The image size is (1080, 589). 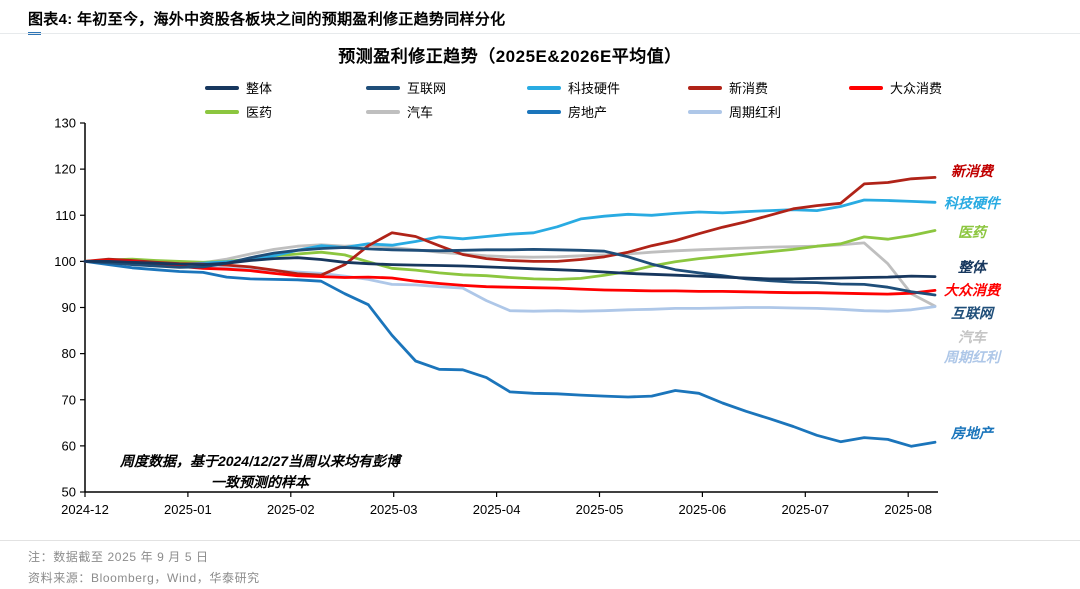 I want to click on legend-item-auto: 汽车, so click(x=446, y=111).